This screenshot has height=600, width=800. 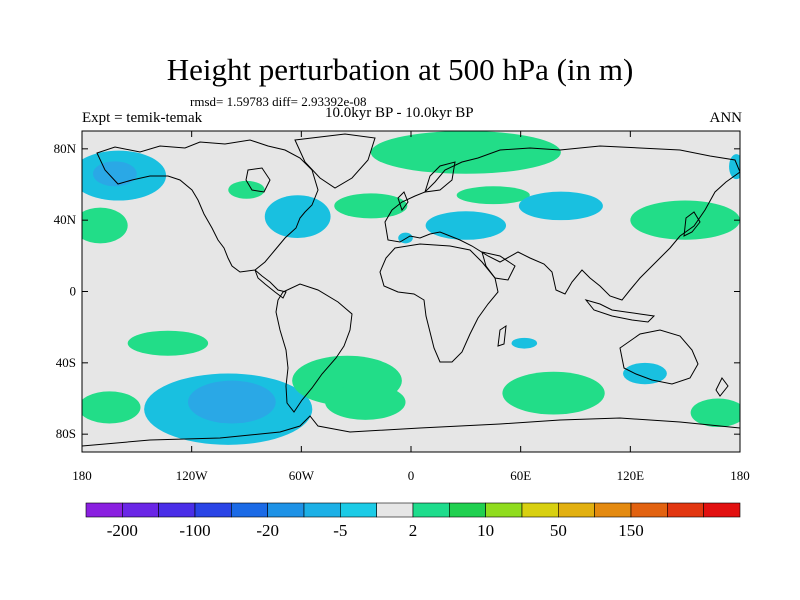 I want to click on coastline-greenland, so click(x=335, y=161).